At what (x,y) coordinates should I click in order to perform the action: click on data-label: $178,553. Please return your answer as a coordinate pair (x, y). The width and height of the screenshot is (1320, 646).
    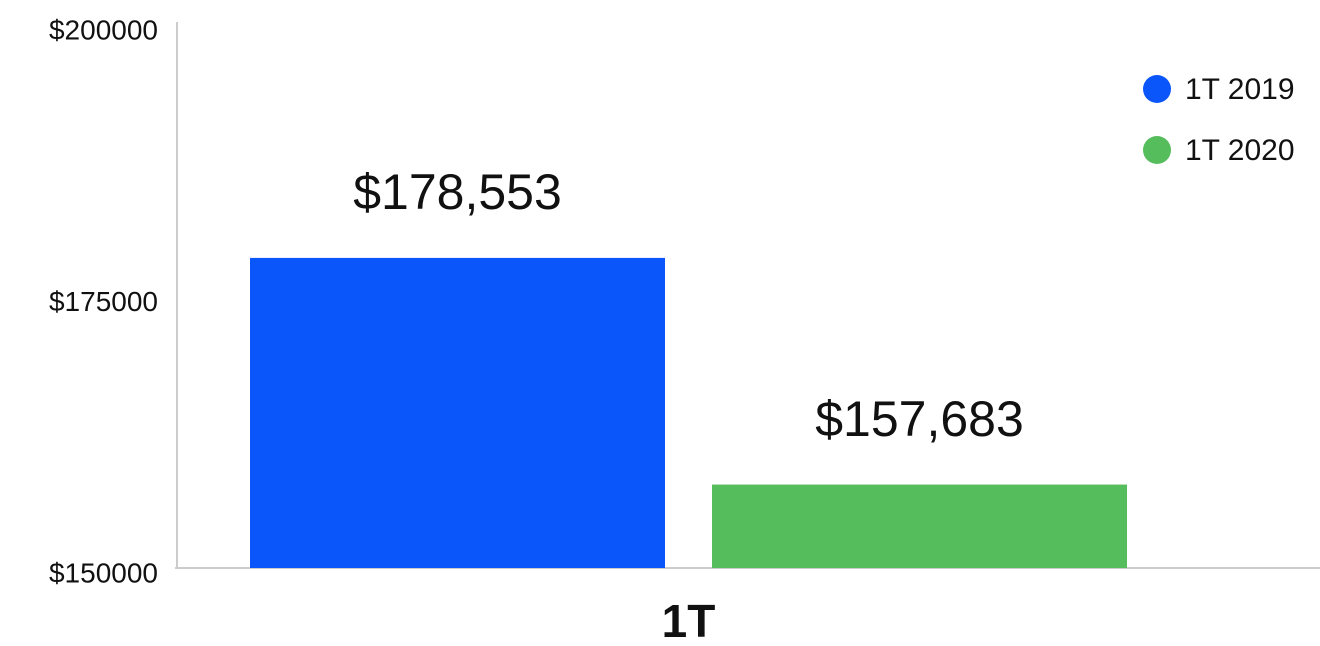
    Looking at the image, I should click on (457, 192).